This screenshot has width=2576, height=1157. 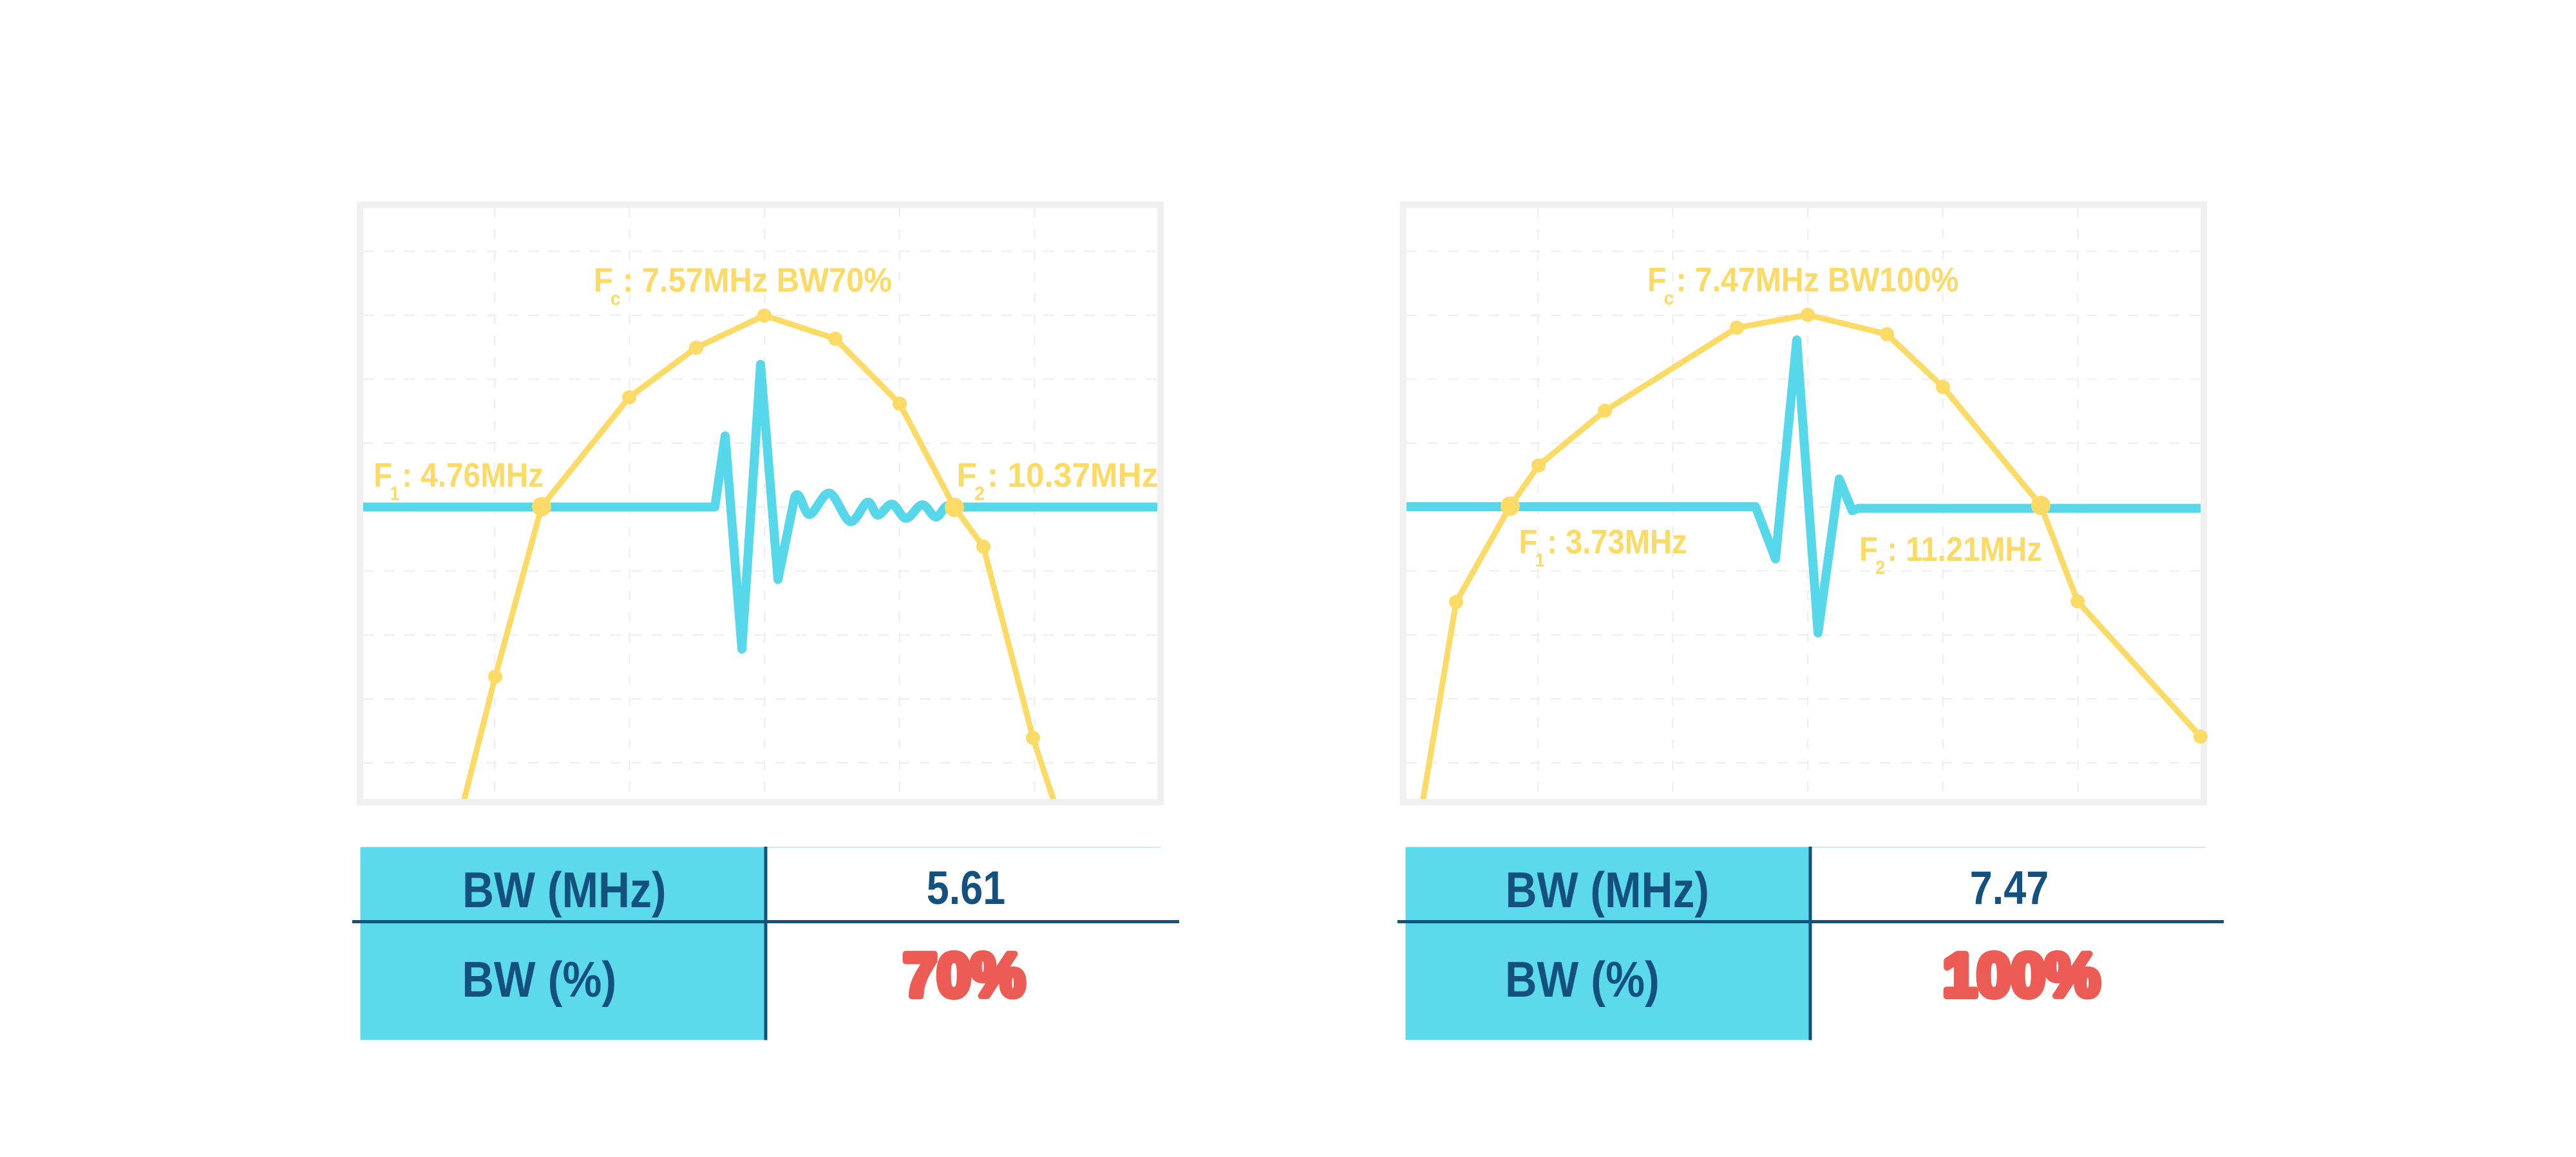 I want to click on svg-text: 70%, so click(x=965, y=975).